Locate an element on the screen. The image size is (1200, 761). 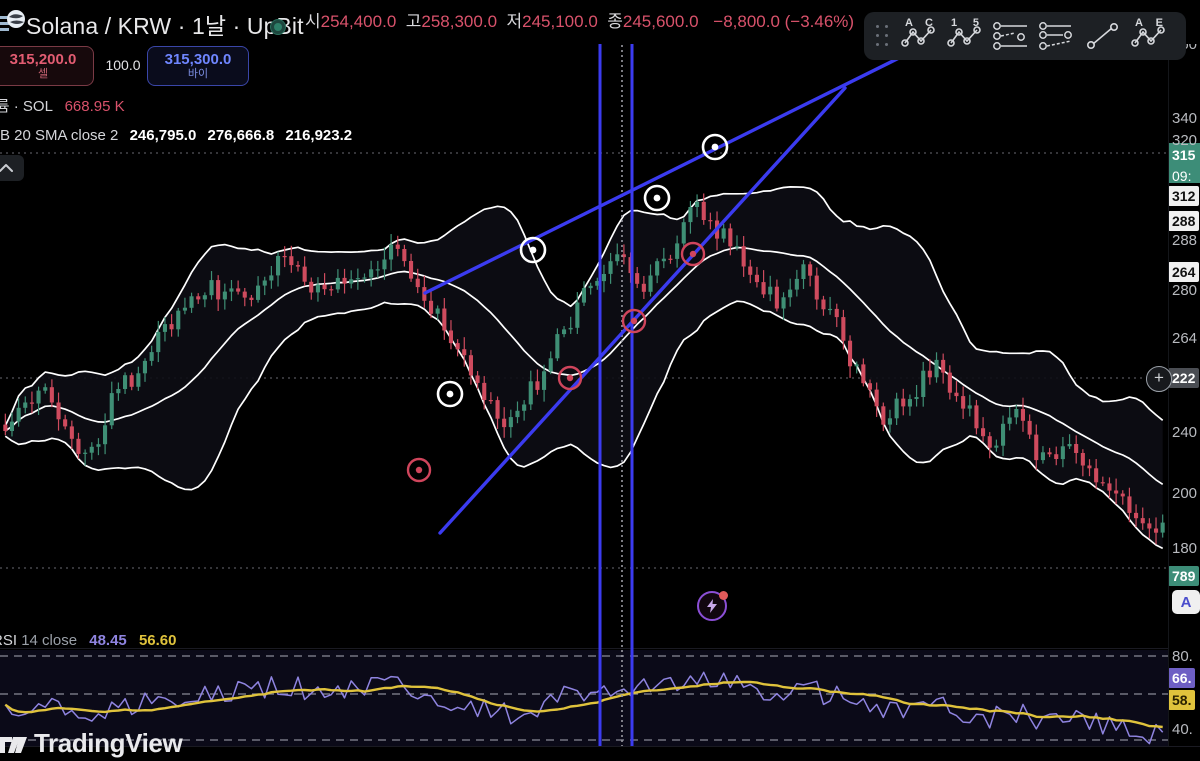
price-tick: 240 is located at coordinates (1185, 432).